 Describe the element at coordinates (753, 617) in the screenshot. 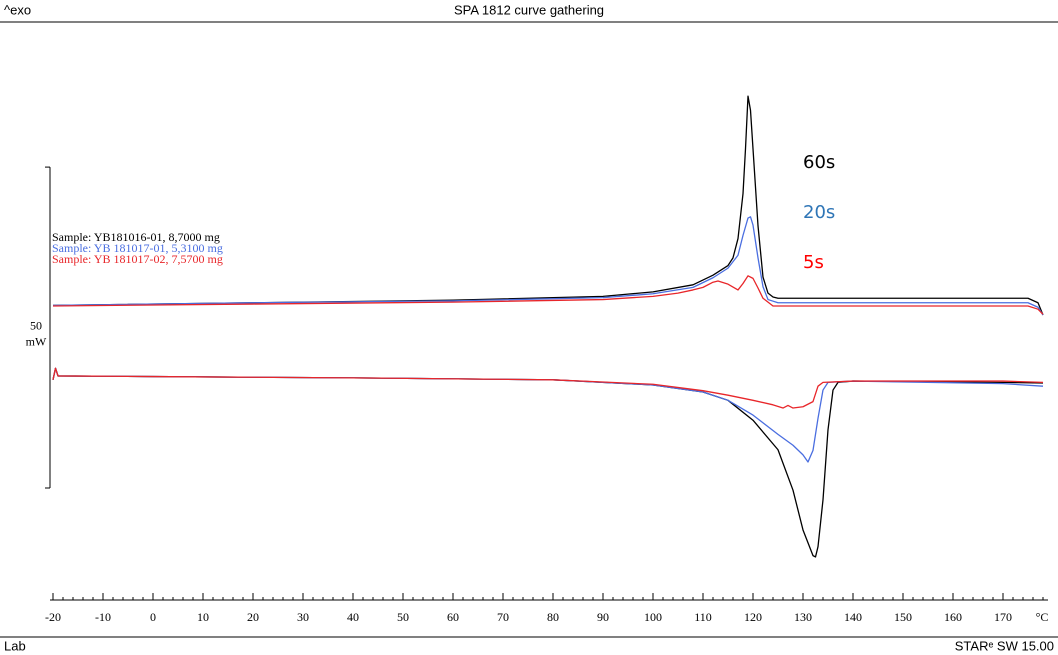

I see `x-tick-label: 120` at that location.